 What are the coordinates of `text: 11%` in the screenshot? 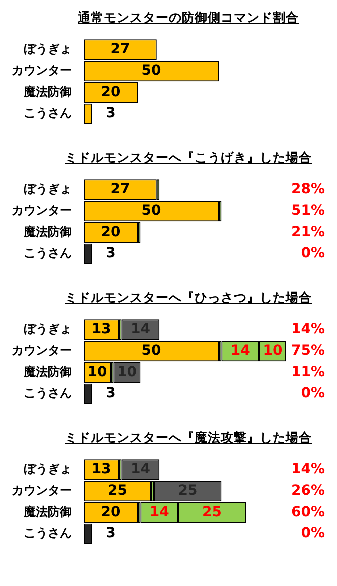 It's located at (308, 372).